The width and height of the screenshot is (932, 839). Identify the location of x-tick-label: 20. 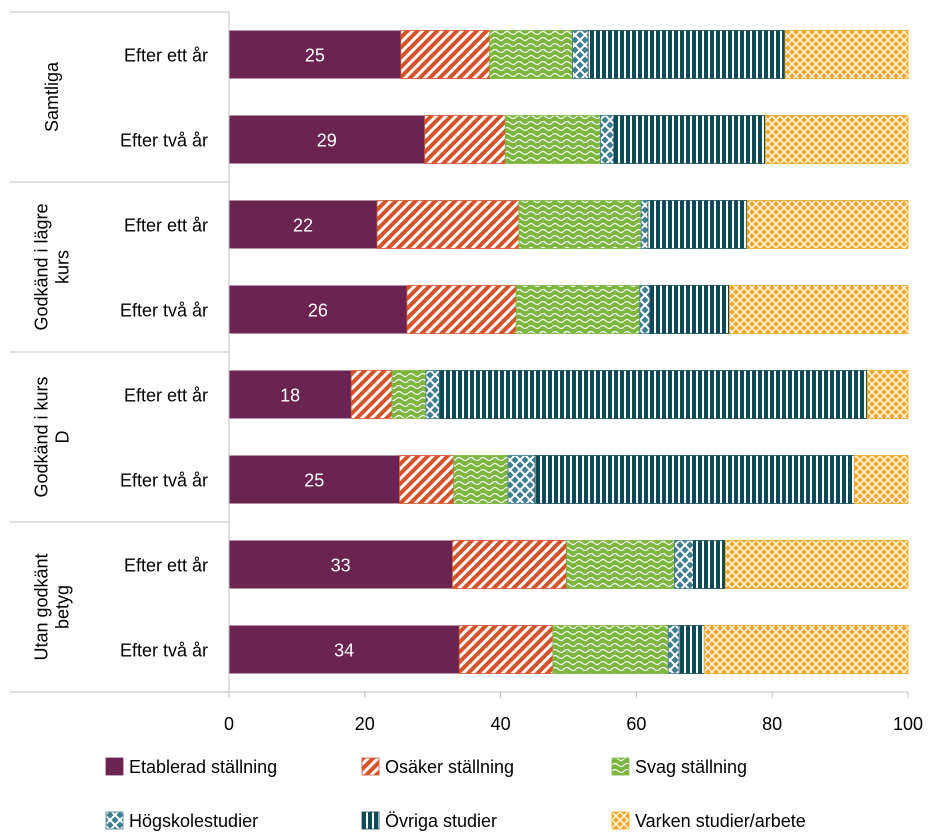
(365, 724).